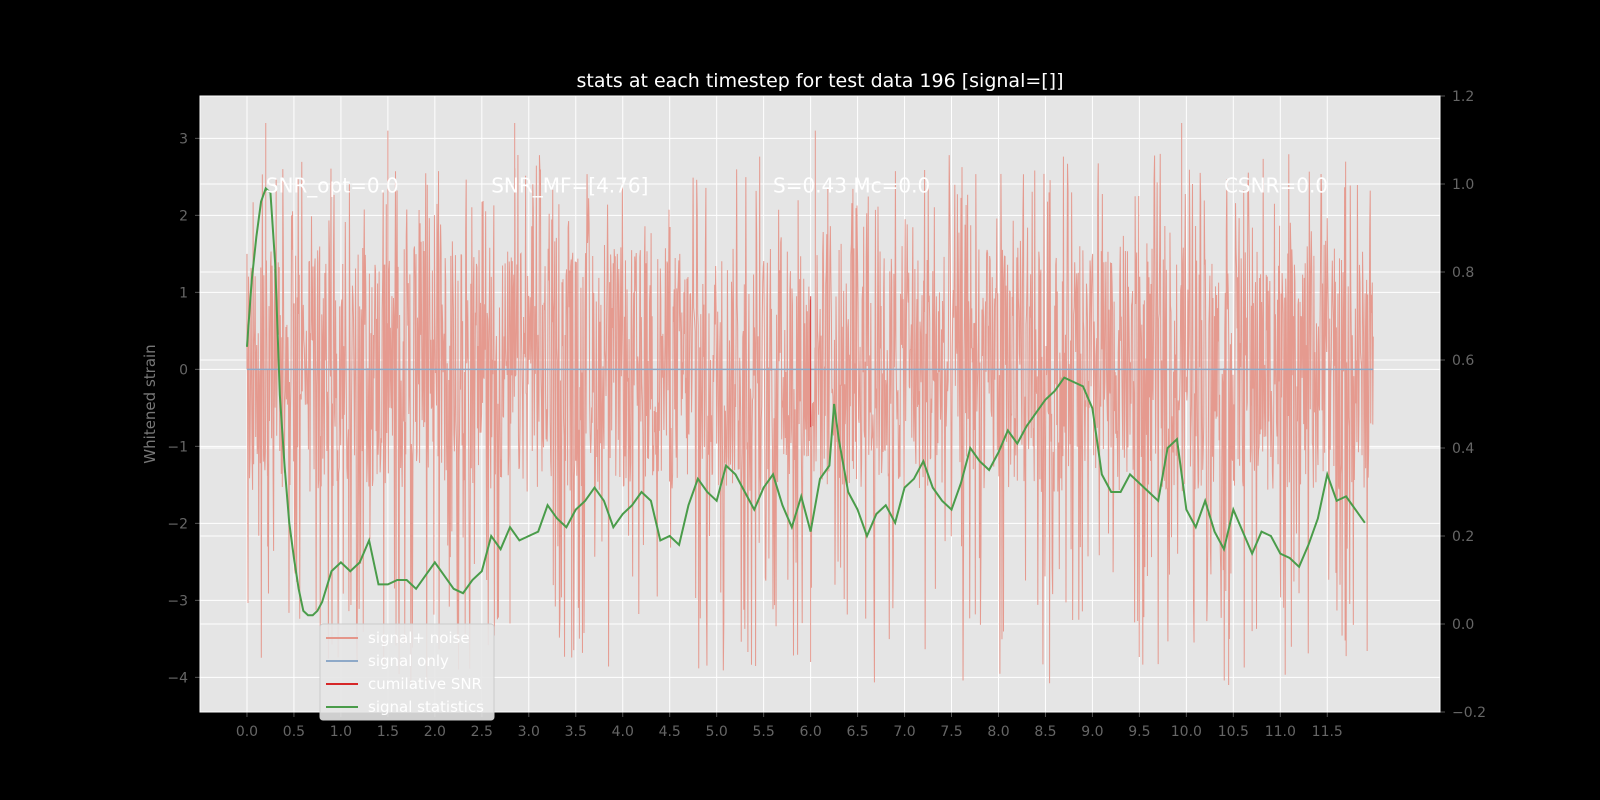 The width and height of the screenshot is (1600, 800). I want to click on x-tick-label: 9.0, so click(1092, 732).